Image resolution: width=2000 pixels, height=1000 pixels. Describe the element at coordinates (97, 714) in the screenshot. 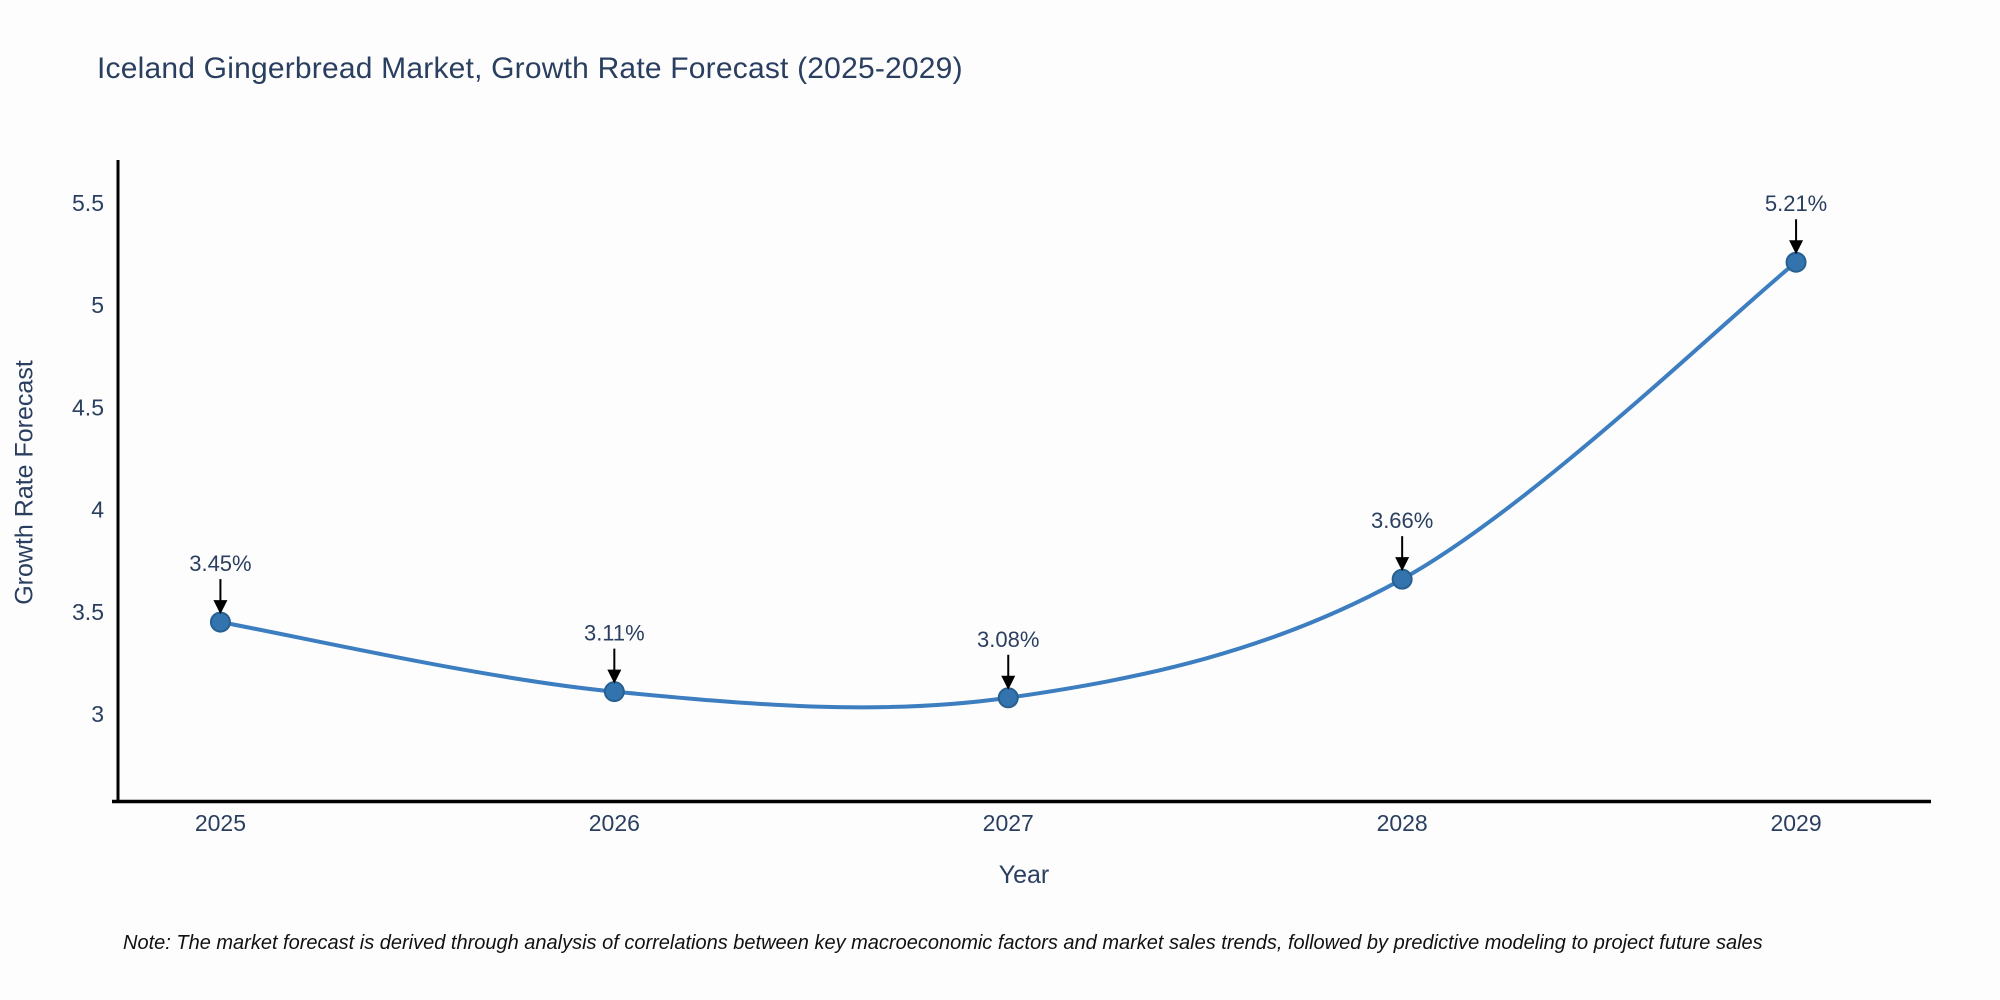

I see `y-tick-label: 3` at that location.